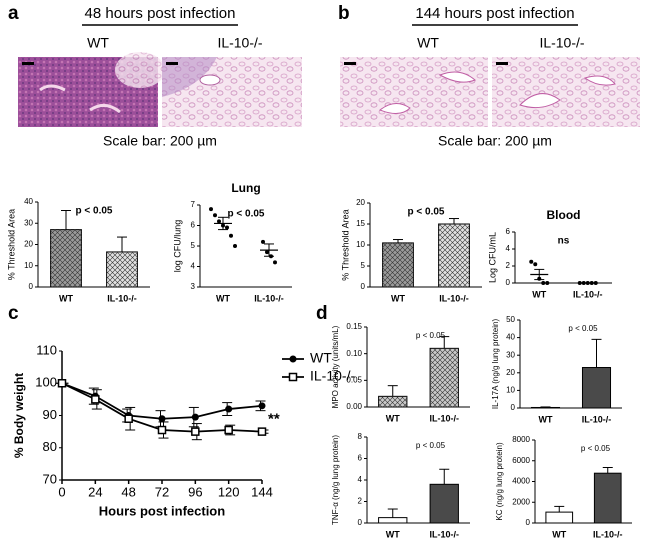  What do you see at coordinates (521, 460) in the screenshot?
I see `y-tick-label: 6000` at bounding box center [521, 460].